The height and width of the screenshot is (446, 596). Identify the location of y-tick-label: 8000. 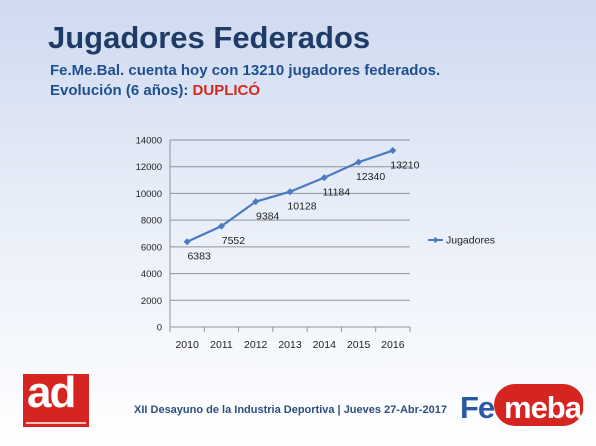
(151, 221).